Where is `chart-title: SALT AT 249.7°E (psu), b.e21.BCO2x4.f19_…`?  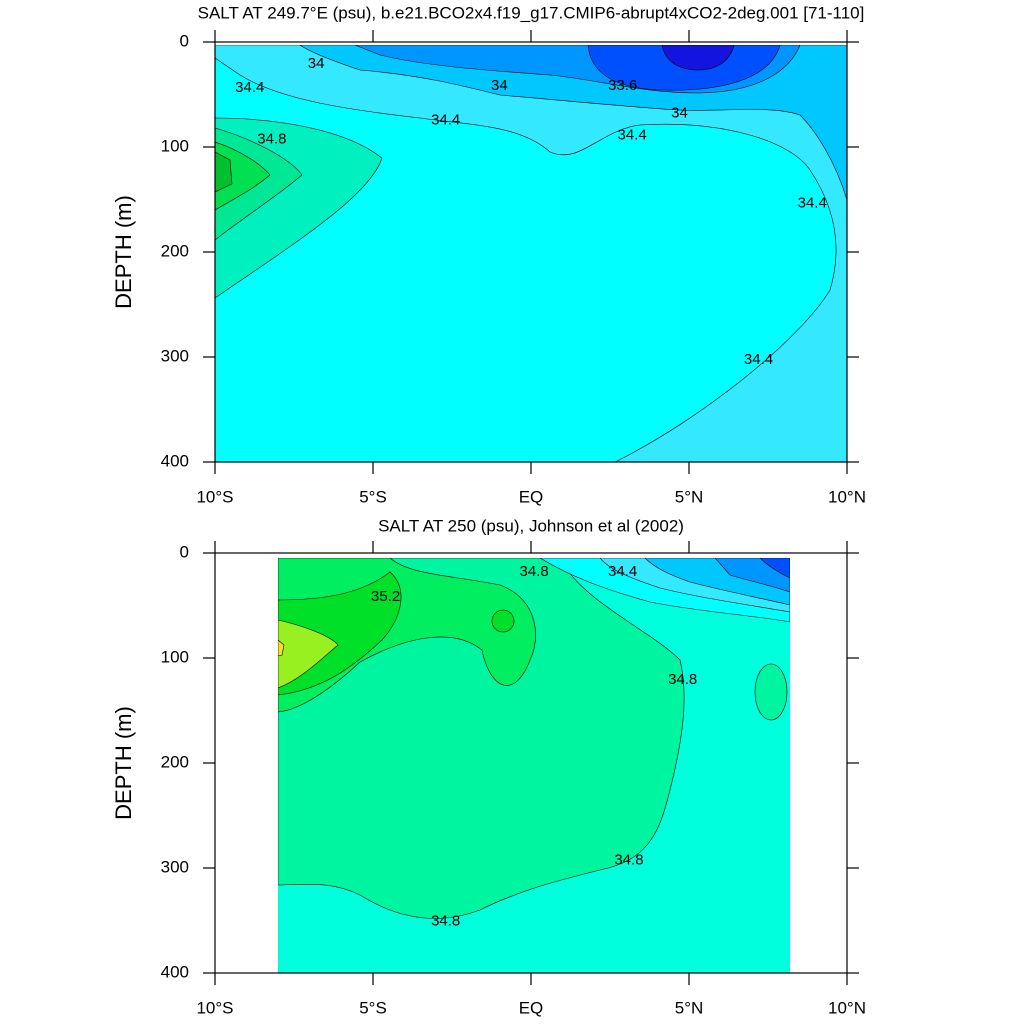 chart-title: SALT AT 249.7°E (psu), b.e21.BCO2x4.f19_… is located at coordinates (531, 12).